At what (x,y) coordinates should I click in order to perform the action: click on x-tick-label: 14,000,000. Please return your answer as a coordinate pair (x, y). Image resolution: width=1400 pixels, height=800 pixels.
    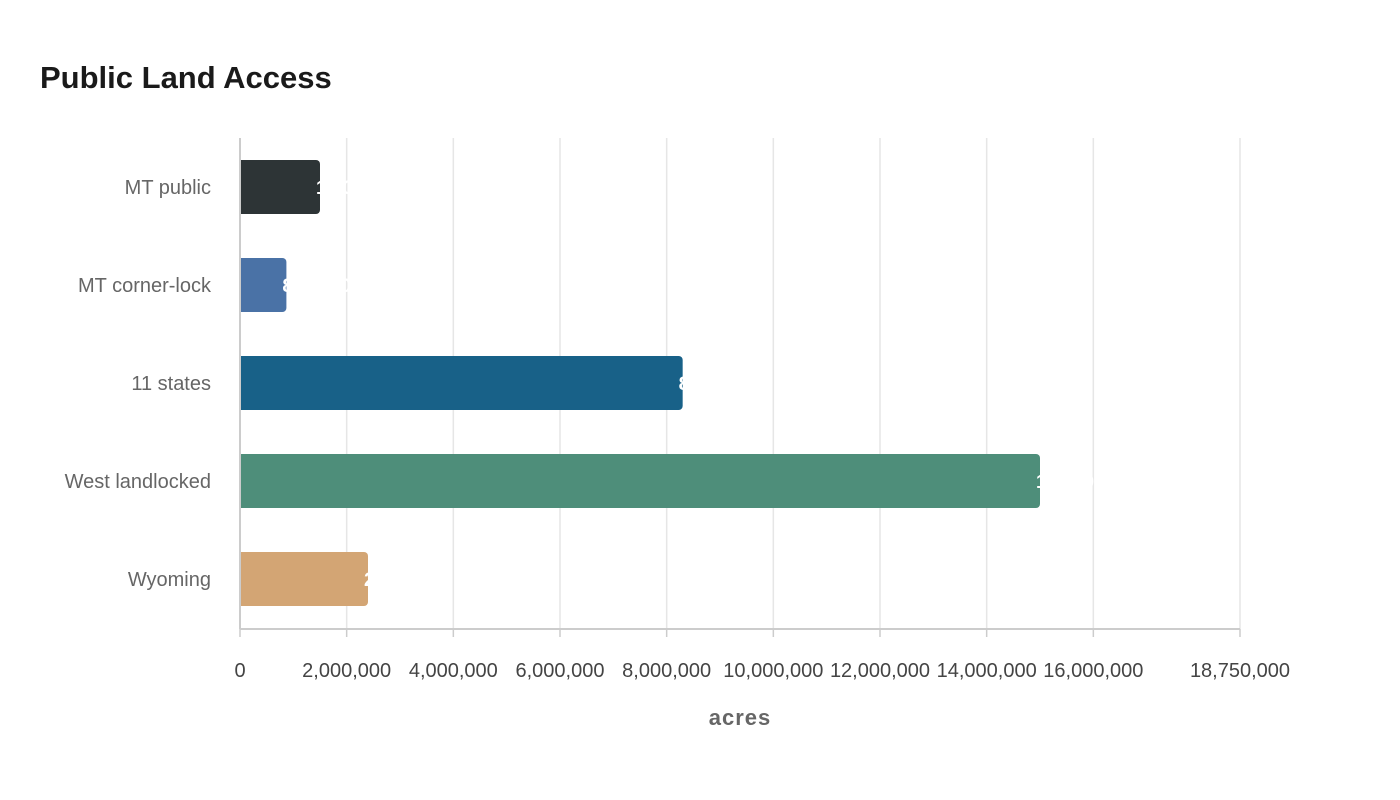
    Looking at the image, I should click on (987, 671).